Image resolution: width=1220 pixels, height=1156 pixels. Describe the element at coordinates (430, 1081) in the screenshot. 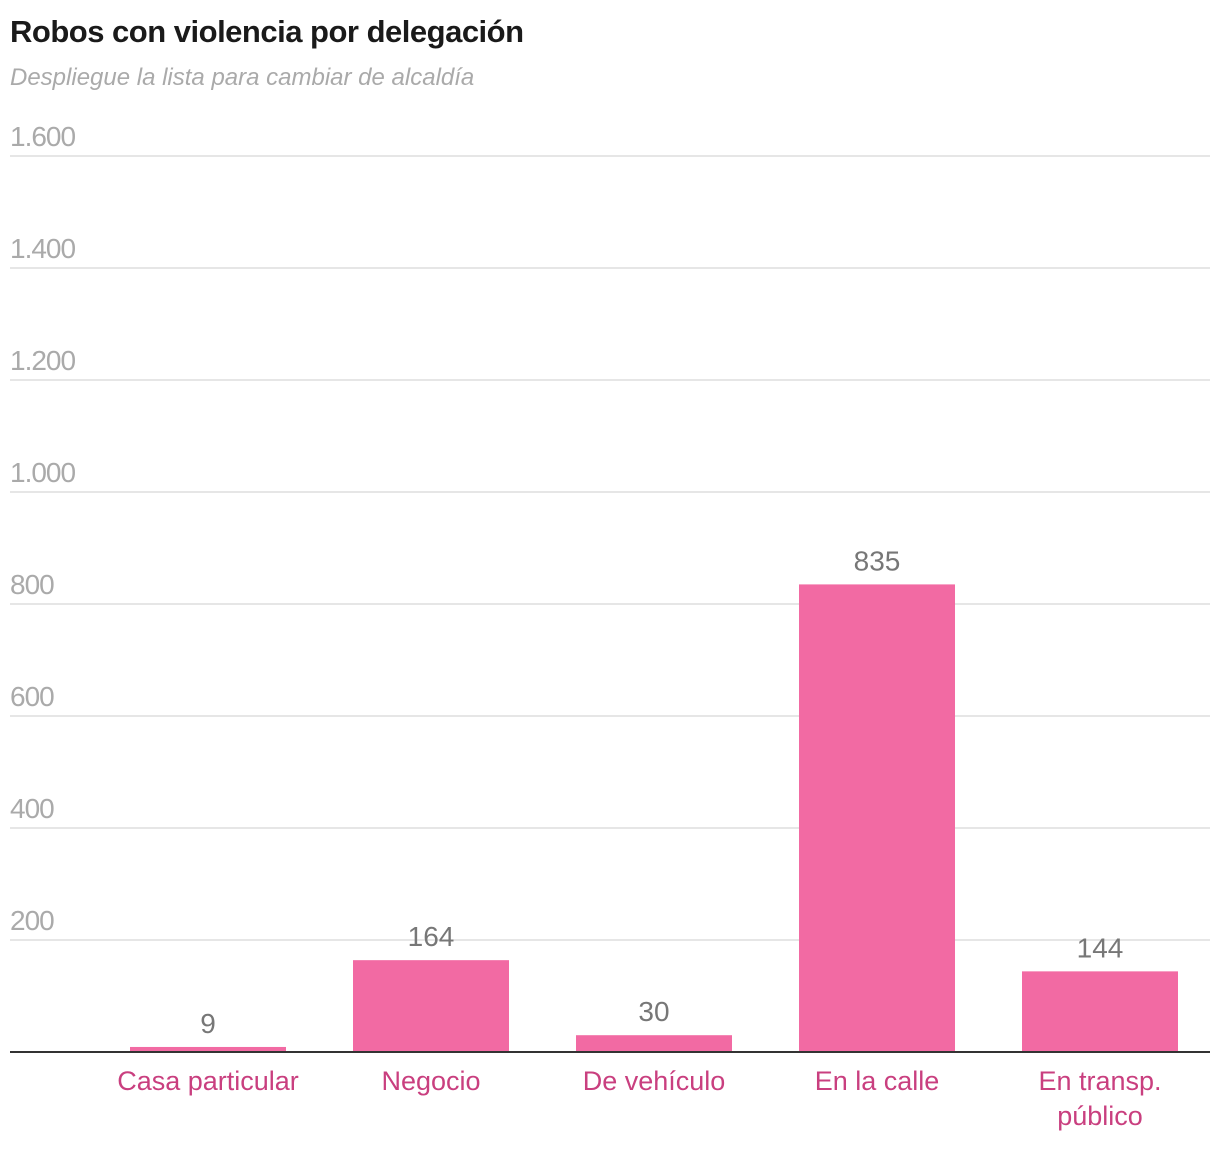

I see `x-tick-label: Negocio` at that location.